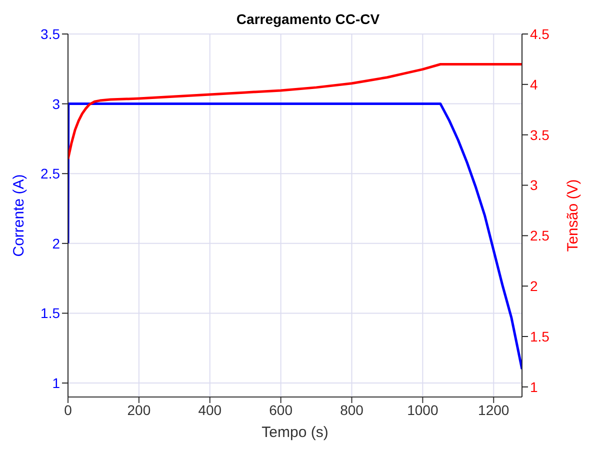 This screenshot has width=590, height=459. I want to click on y-tick-label: 1, so click(56, 383).